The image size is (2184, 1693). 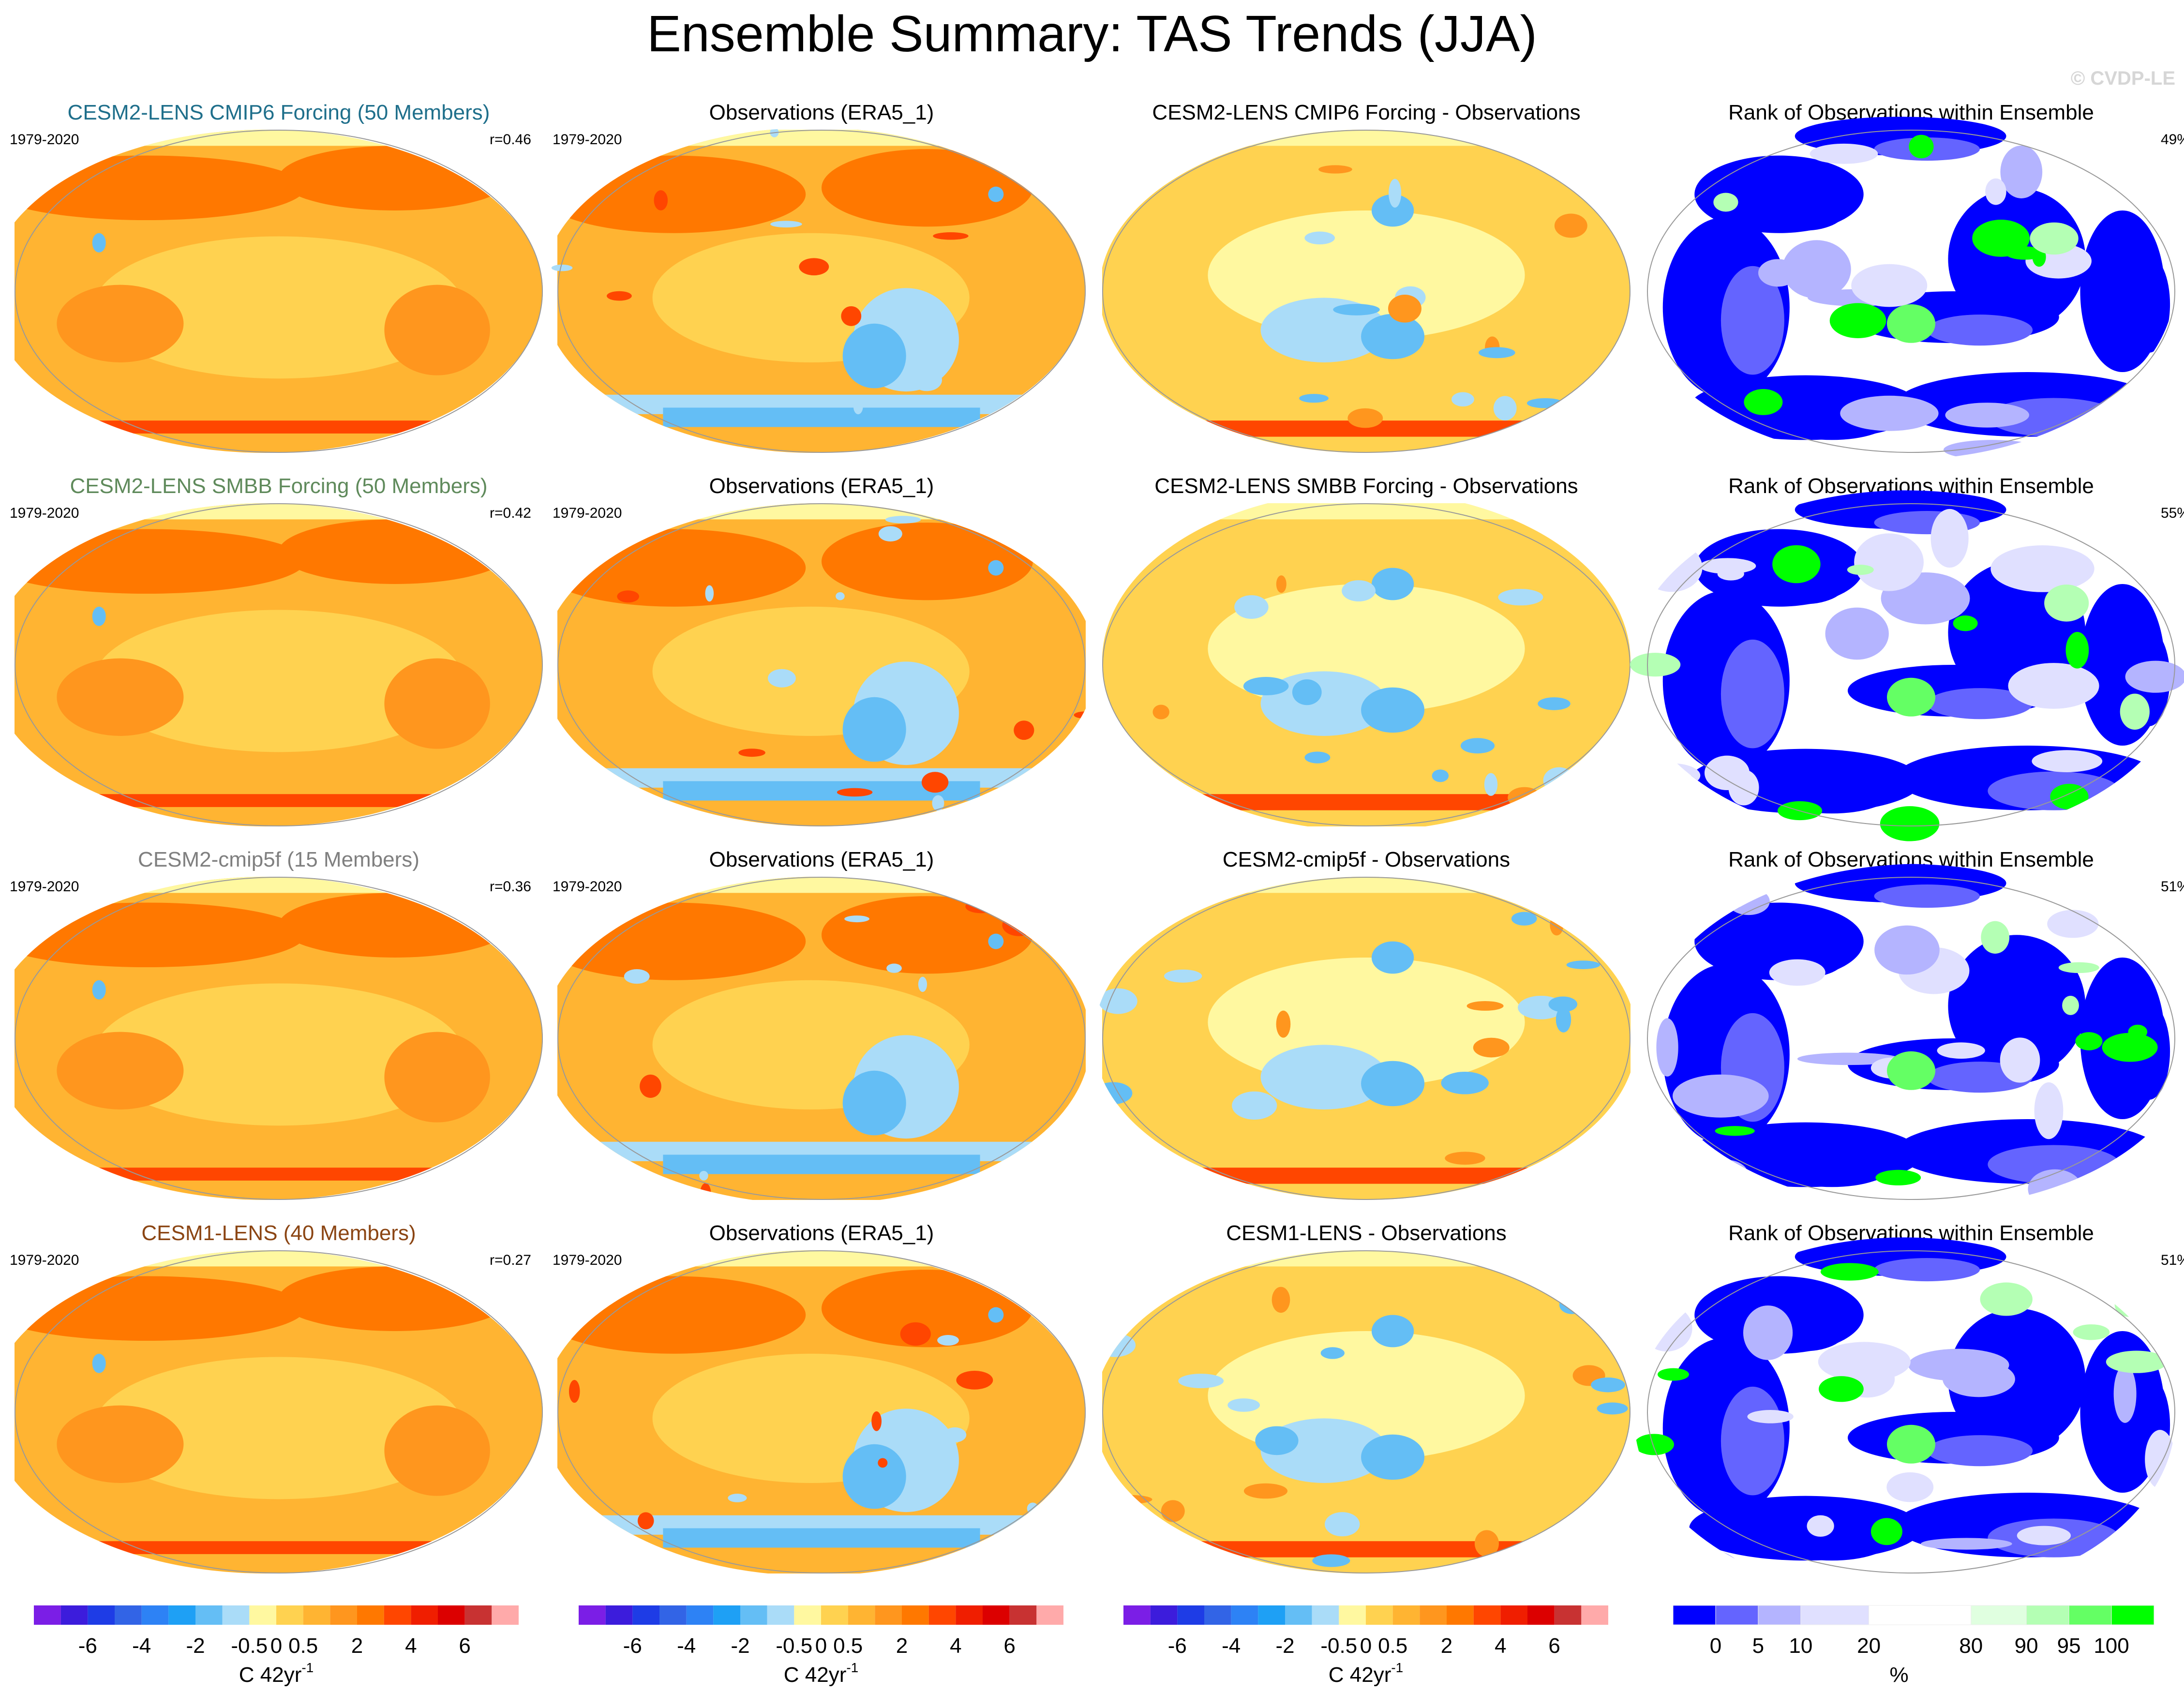 I want to click on rank-percent: 55%, so click(x=2172, y=513).